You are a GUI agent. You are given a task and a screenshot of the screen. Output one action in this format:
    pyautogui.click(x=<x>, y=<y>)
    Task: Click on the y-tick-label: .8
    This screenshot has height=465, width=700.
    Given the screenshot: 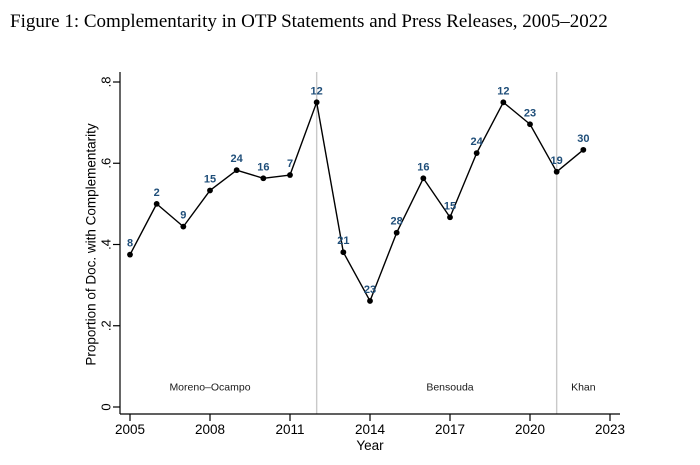 What is the action you would take?
    pyautogui.click(x=106, y=82)
    